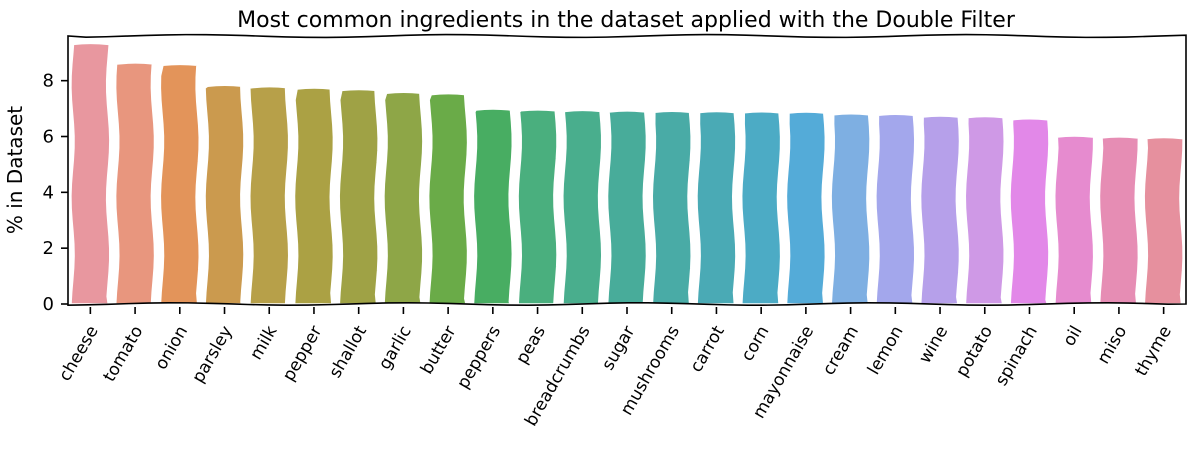  Describe the element at coordinates (403, 198) in the screenshot. I see `bar-garlic` at that location.